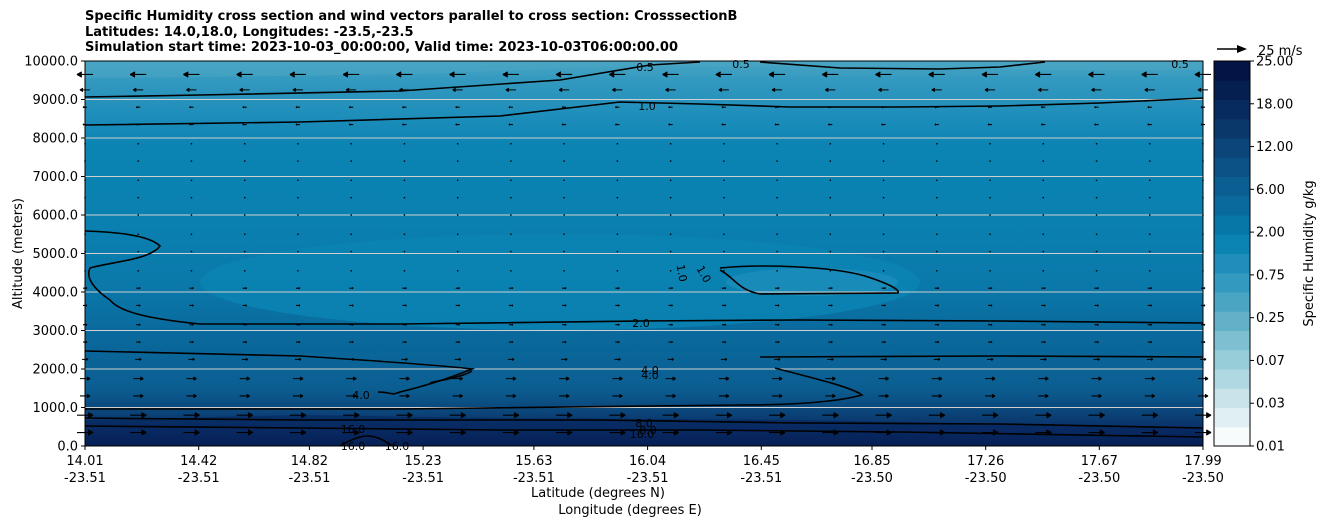 This screenshot has width=1326, height=526. Describe the element at coordinates (644, 69) in the screenshot. I see `upper-dry-fill` at that location.